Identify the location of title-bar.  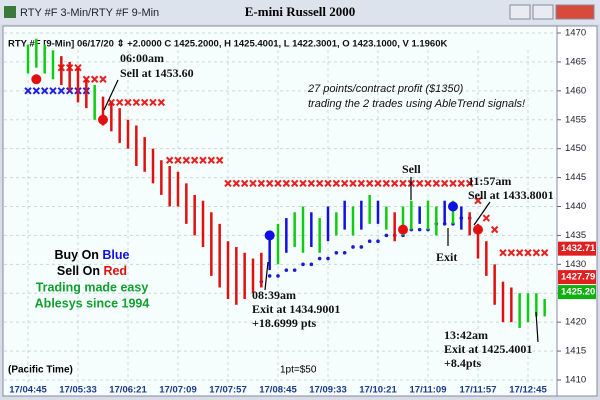
(300, 12).